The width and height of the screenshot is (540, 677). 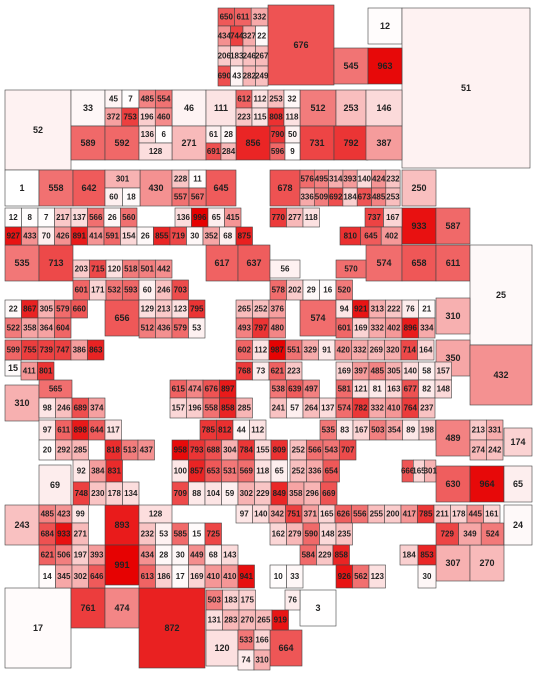 What do you see at coordinates (81, 555) in the screenshot?
I see `cell-value: 197` at bounding box center [81, 555].